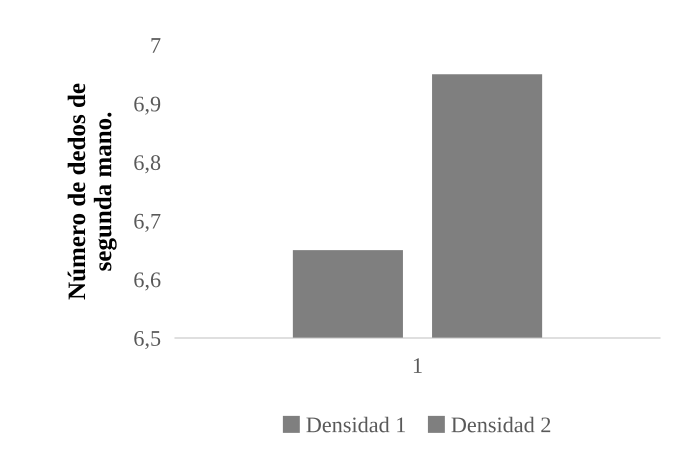  What do you see at coordinates (147, 281) in the screenshot?
I see `y-tick-label: 6,6` at bounding box center [147, 281].